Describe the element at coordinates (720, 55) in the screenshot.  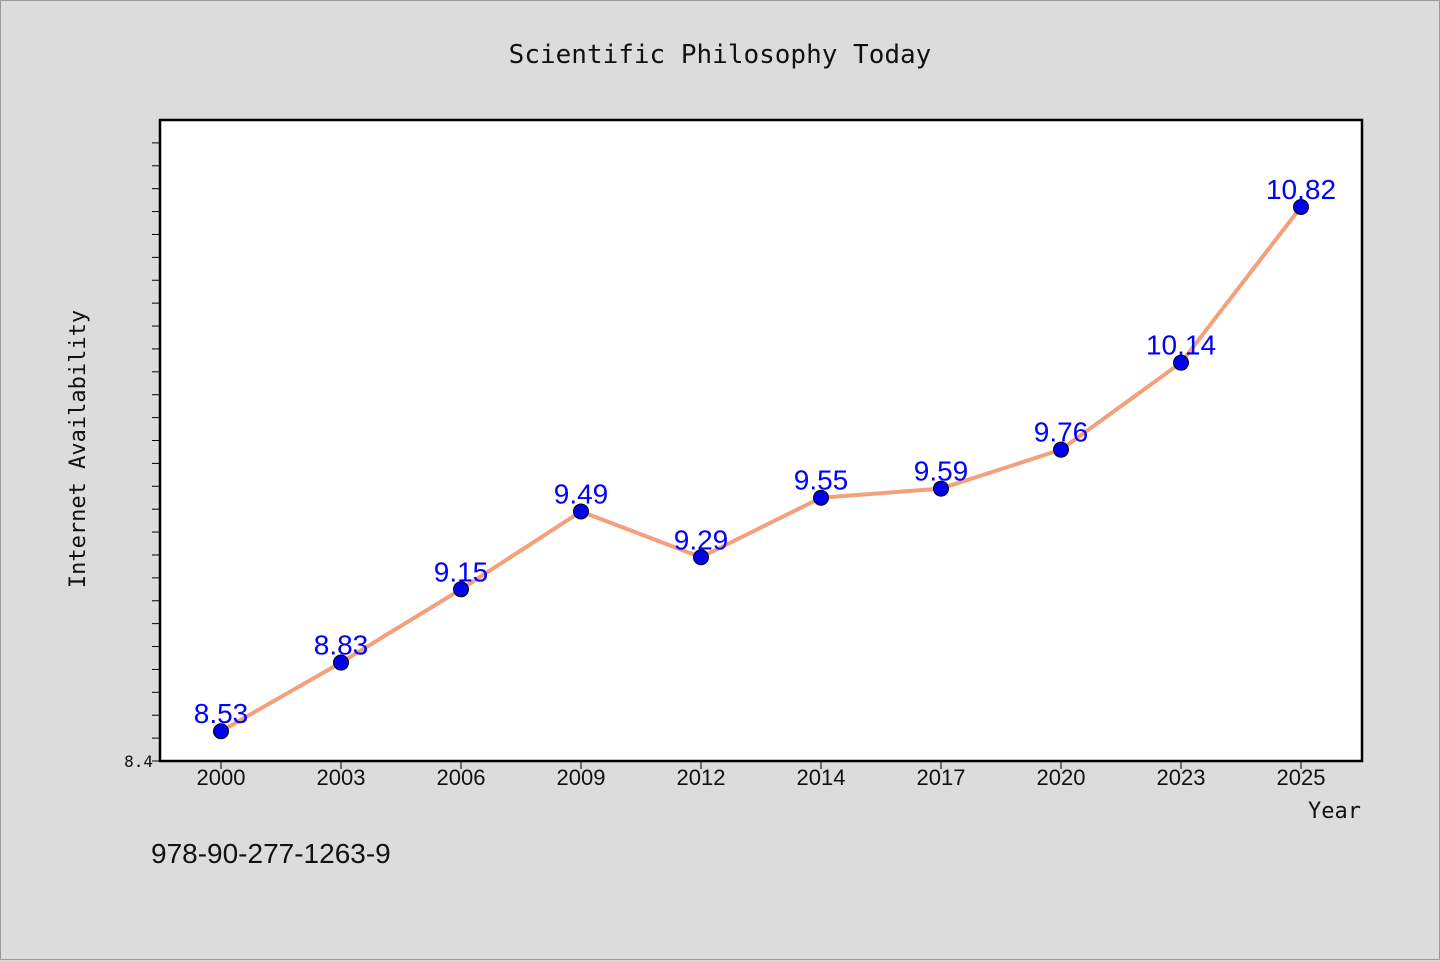
I see `chart-title: Scientific Philosophy Today` at that location.